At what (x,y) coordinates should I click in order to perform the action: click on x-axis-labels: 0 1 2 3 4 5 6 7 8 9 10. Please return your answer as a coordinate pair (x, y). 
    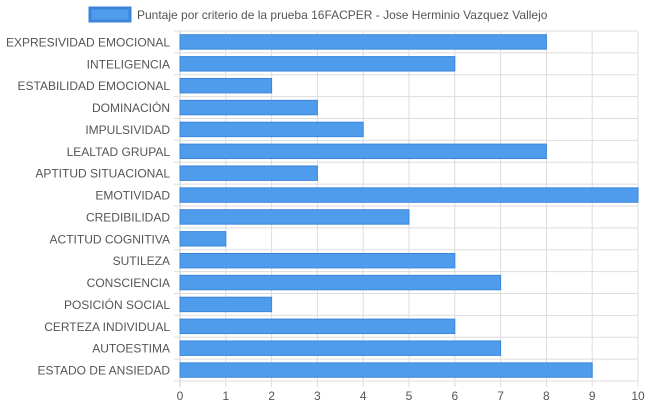
    Looking at the image, I should click on (411, 396).